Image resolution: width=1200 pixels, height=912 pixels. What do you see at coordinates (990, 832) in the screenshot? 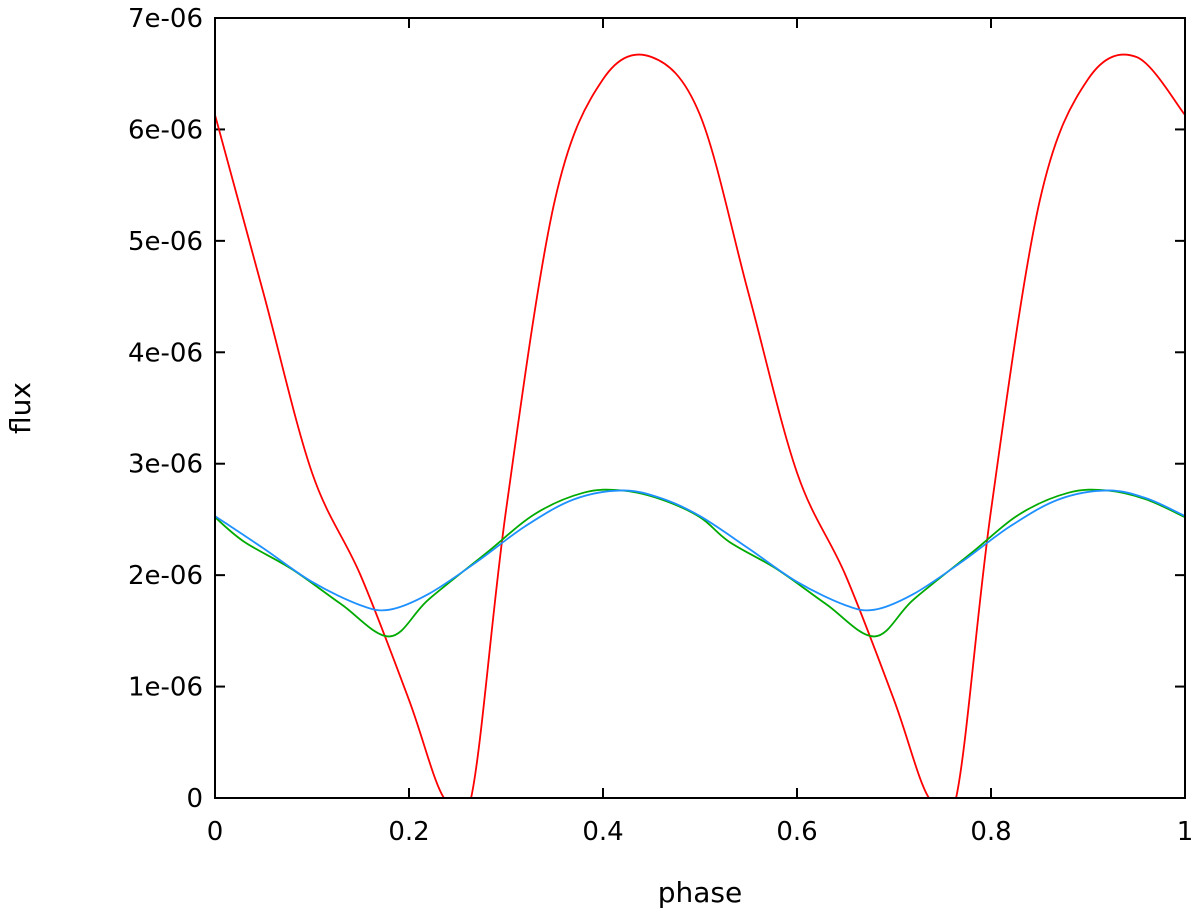
I see `x-tick-label: 0.8` at bounding box center [990, 832].